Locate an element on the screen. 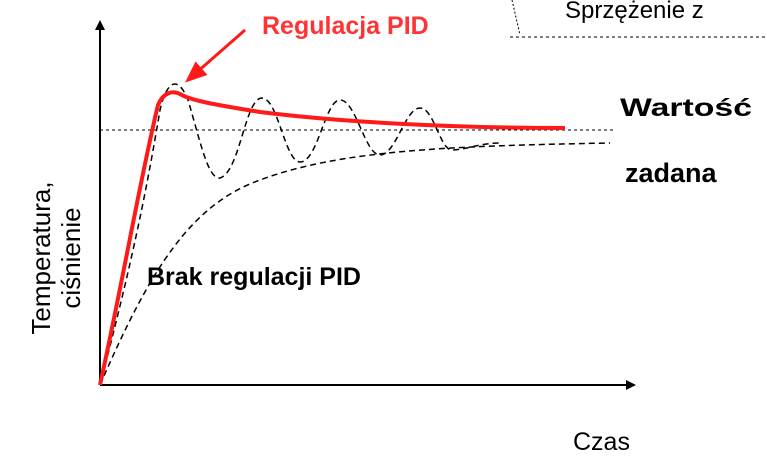  y-axis-label: ciśnienie is located at coordinates (71, 257).